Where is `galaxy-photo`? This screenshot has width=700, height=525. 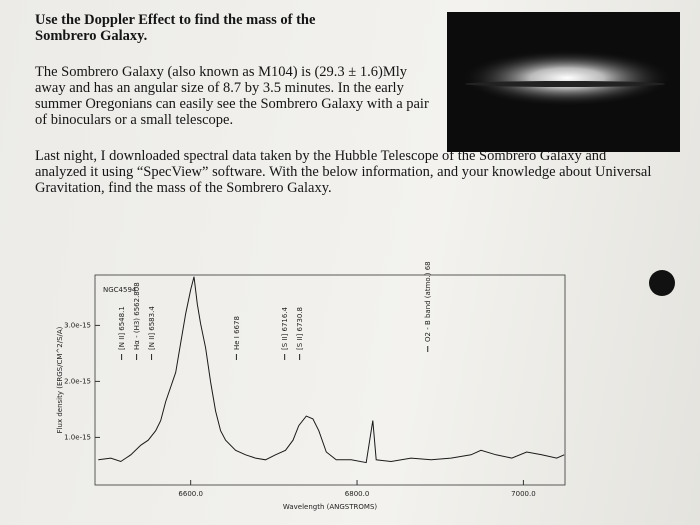
galaxy-photo is located at coordinates (563, 82).